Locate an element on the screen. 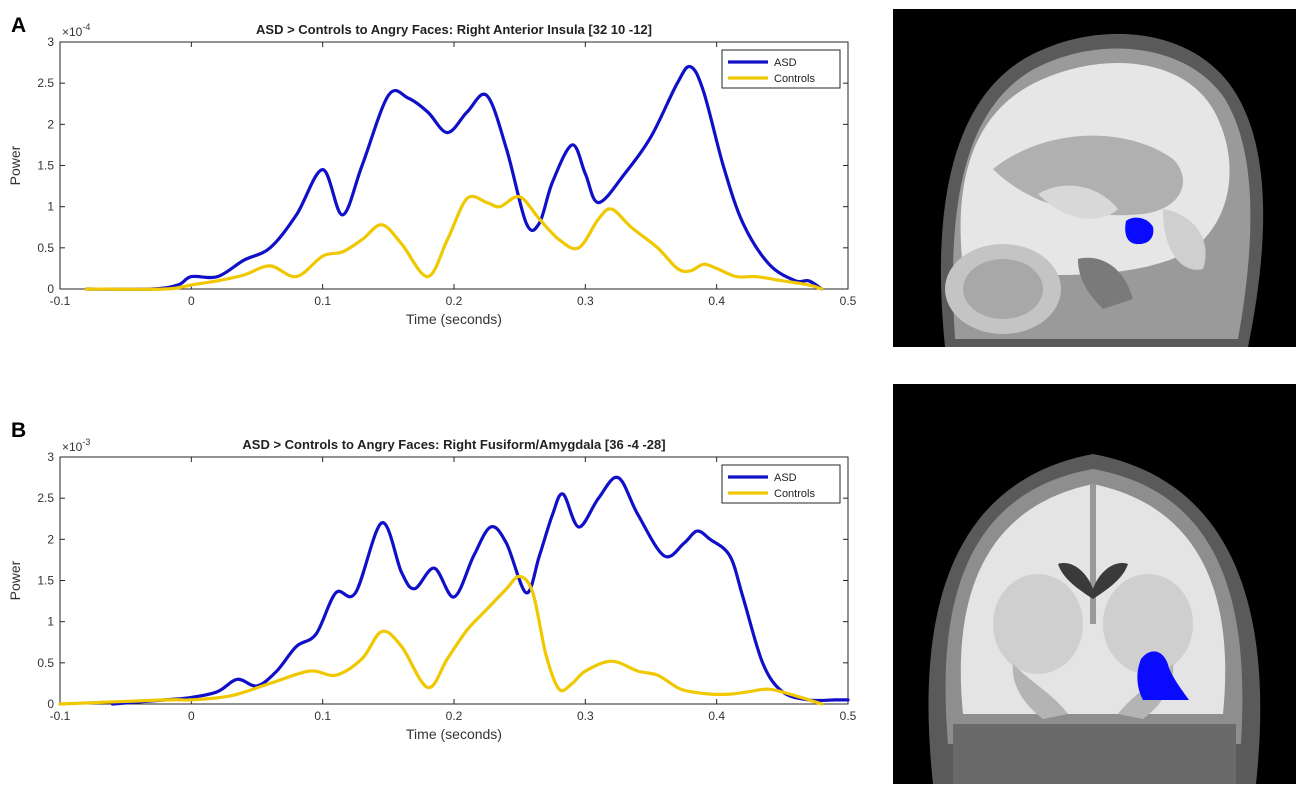  brain-sagittal-image is located at coordinates (1094, 178).